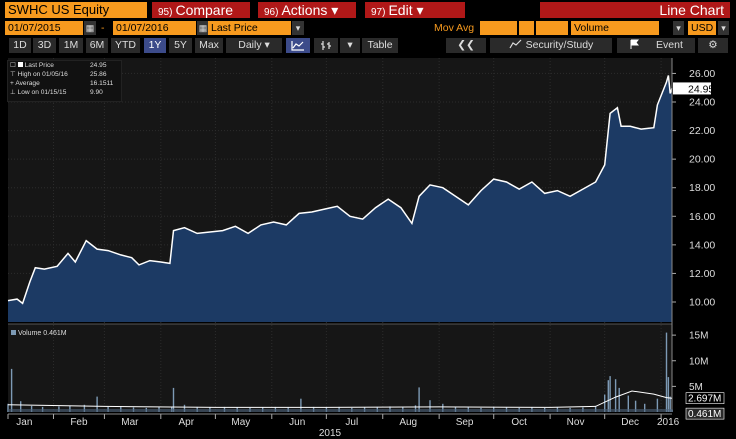 The height and width of the screenshot is (439, 736). I want to click on month-tick-label: May, so click(240, 422).